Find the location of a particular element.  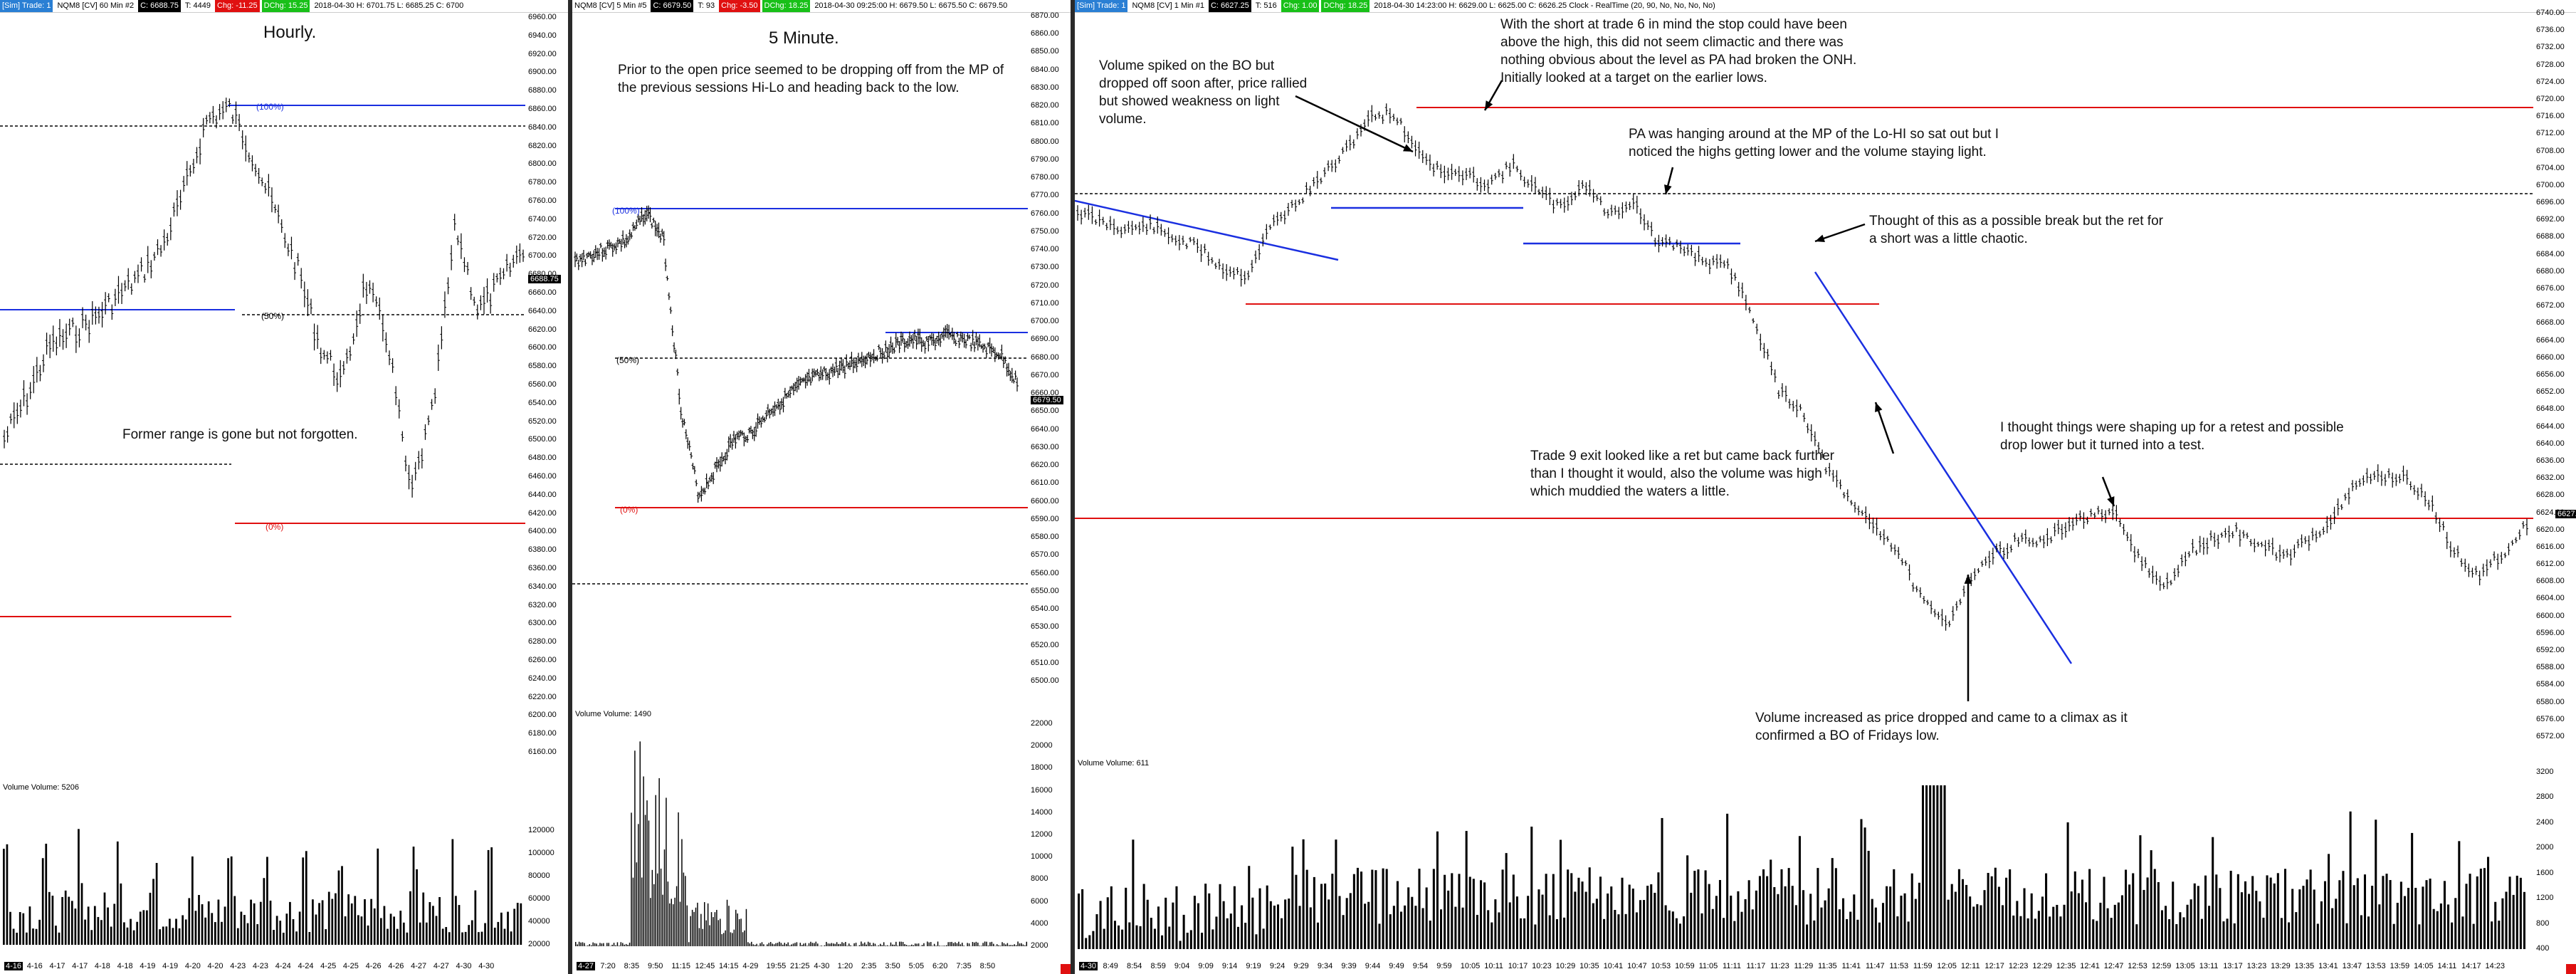

time-tick-label: 10:17 is located at coordinates (1518, 966).